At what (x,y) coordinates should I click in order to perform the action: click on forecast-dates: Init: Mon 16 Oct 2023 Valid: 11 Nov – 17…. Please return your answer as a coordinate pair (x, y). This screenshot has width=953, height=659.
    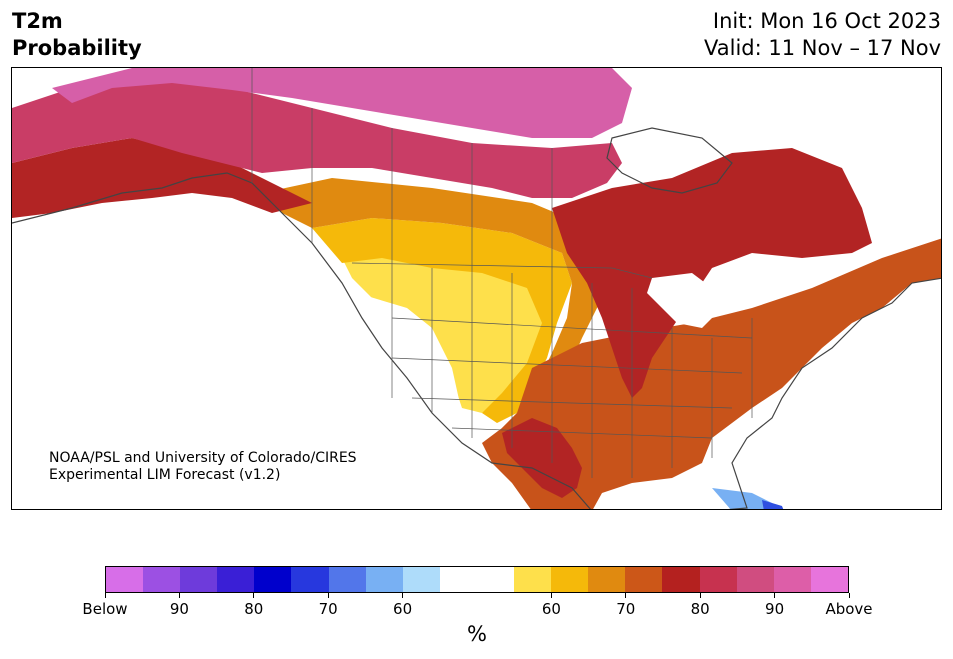
    Looking at the image, I should click on (822, 35).